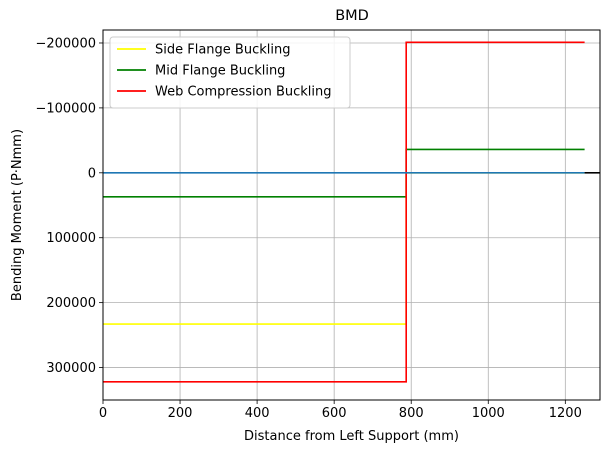 Image resolution: width=609 pixels, height=453 pixels. Describe the element at coordinates (352, 16) in the screenshot. I see `chart-title: BMD` at that location.